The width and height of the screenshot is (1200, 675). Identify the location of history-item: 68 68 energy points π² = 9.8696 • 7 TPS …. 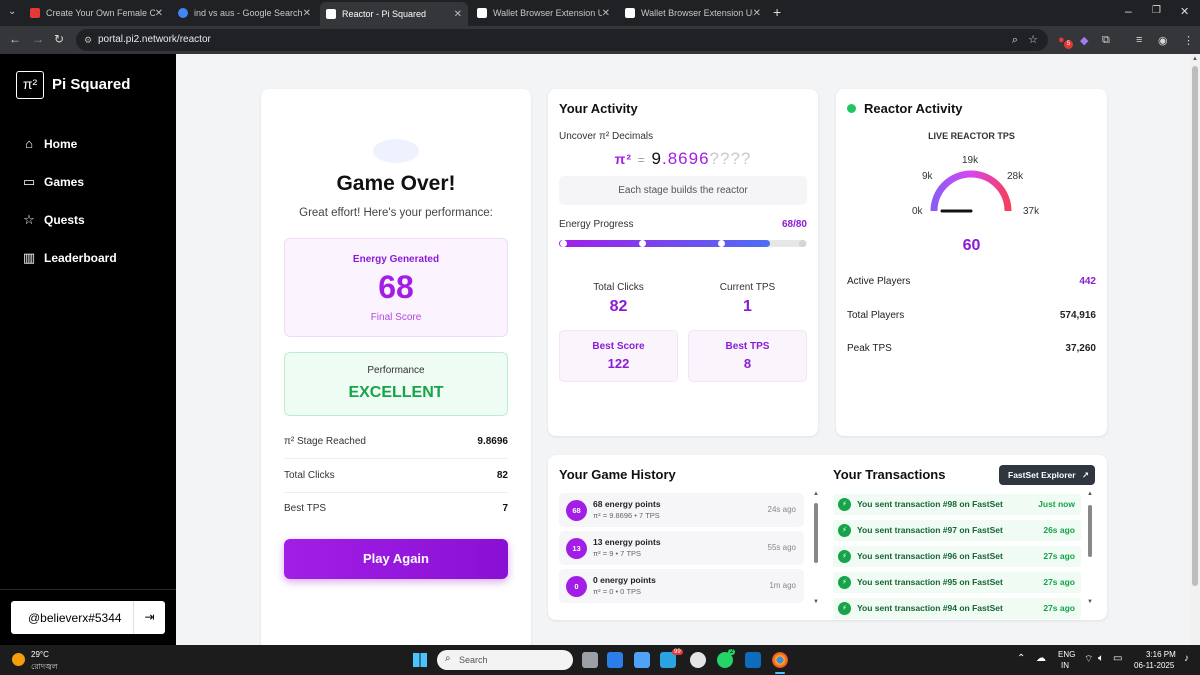
(681, 510).